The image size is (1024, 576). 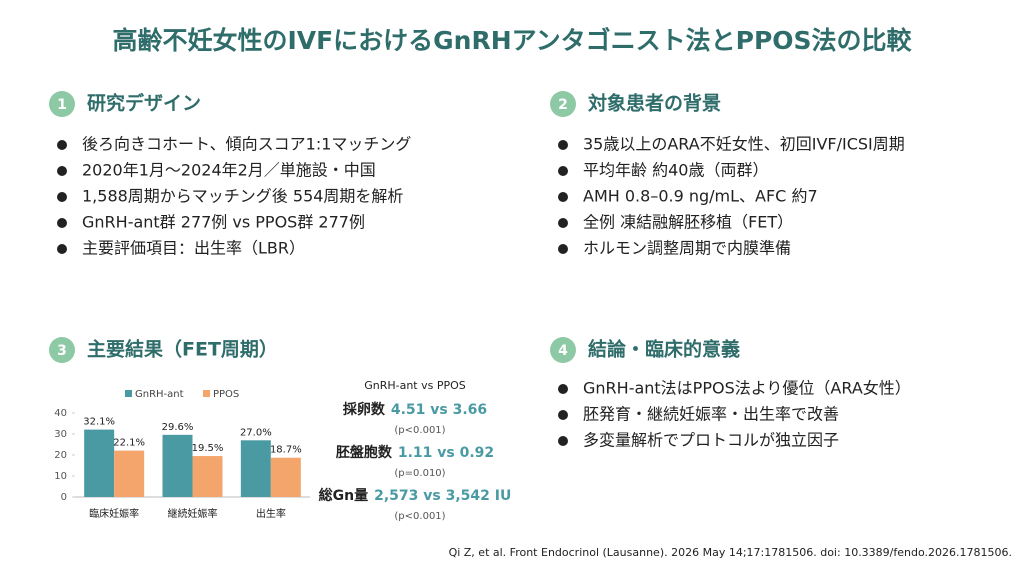 What do you see at coordinates (226, 394) in the screenshot?
I see `legend-label: PPOS` at bounding box center [226, 394].